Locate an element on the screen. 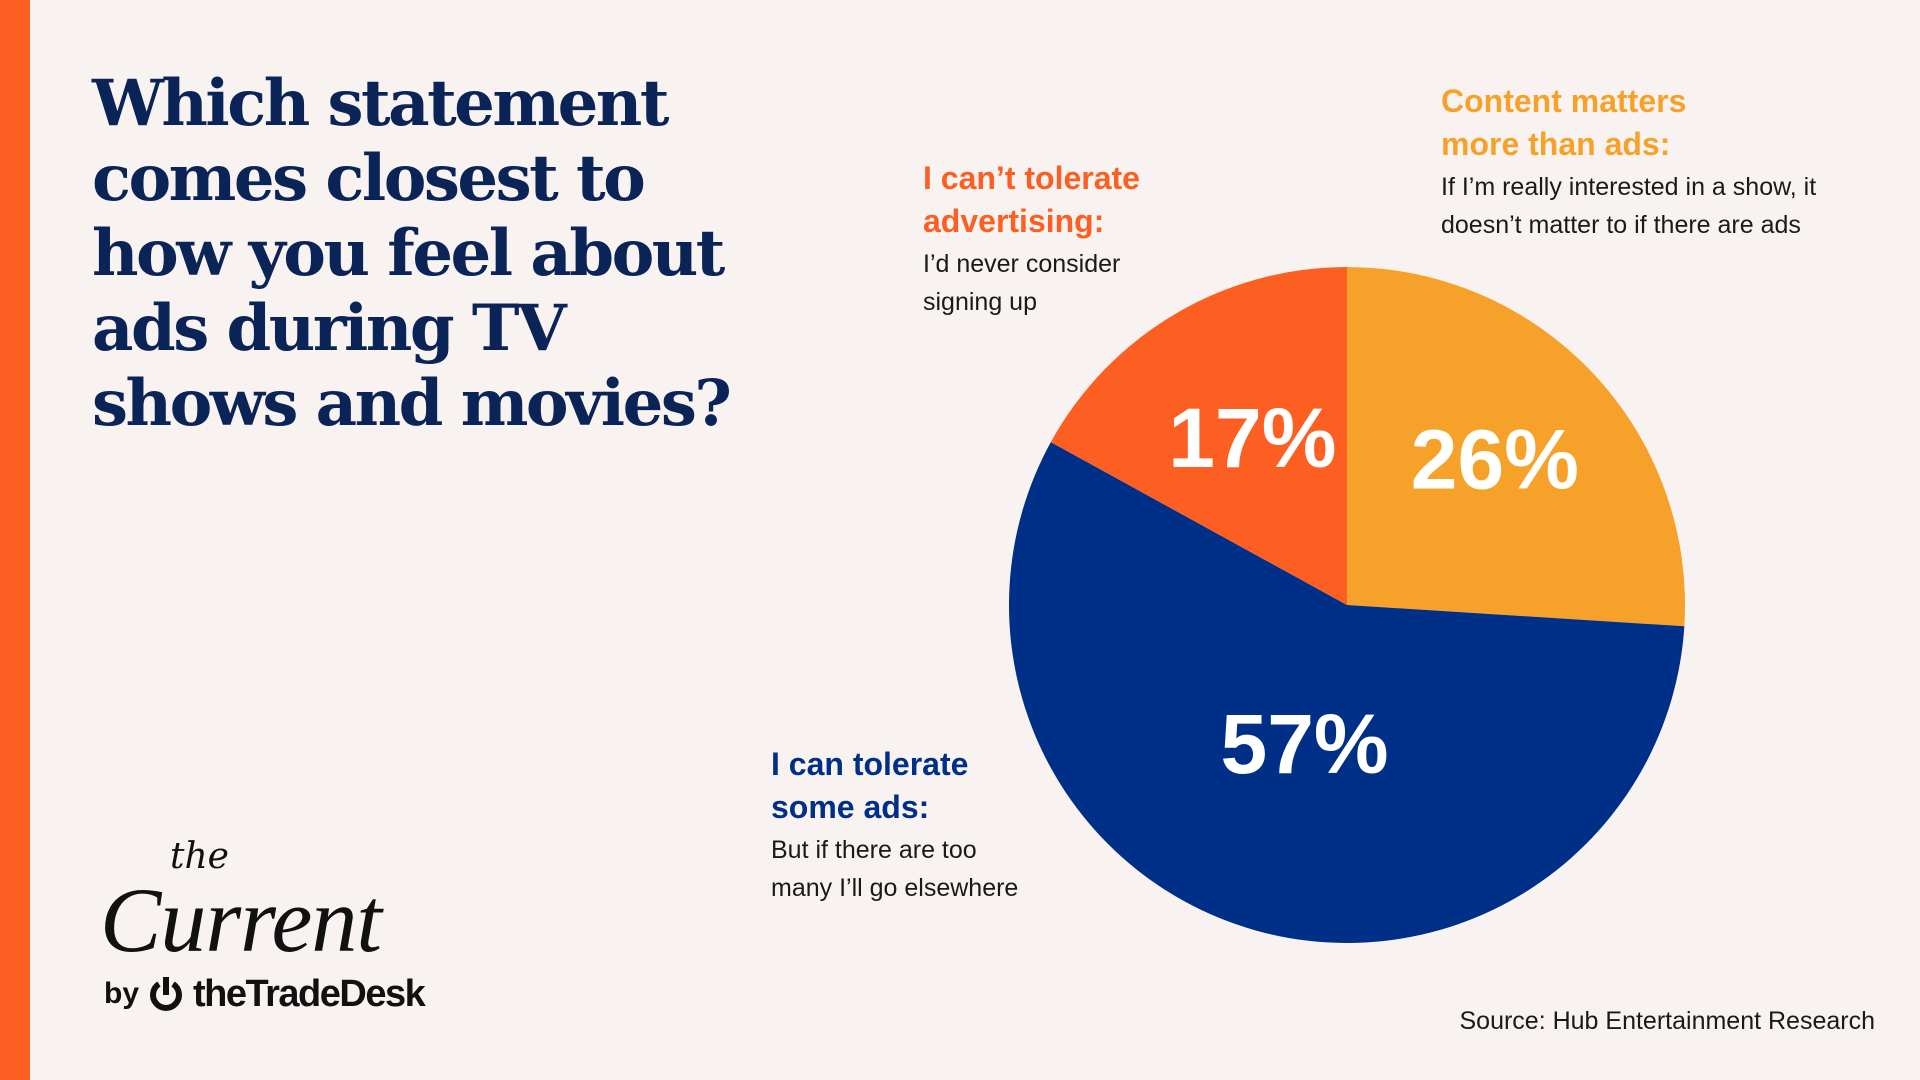  source-note: Source: Hub Entertainment Research is located at coordinates (1667, 1021).